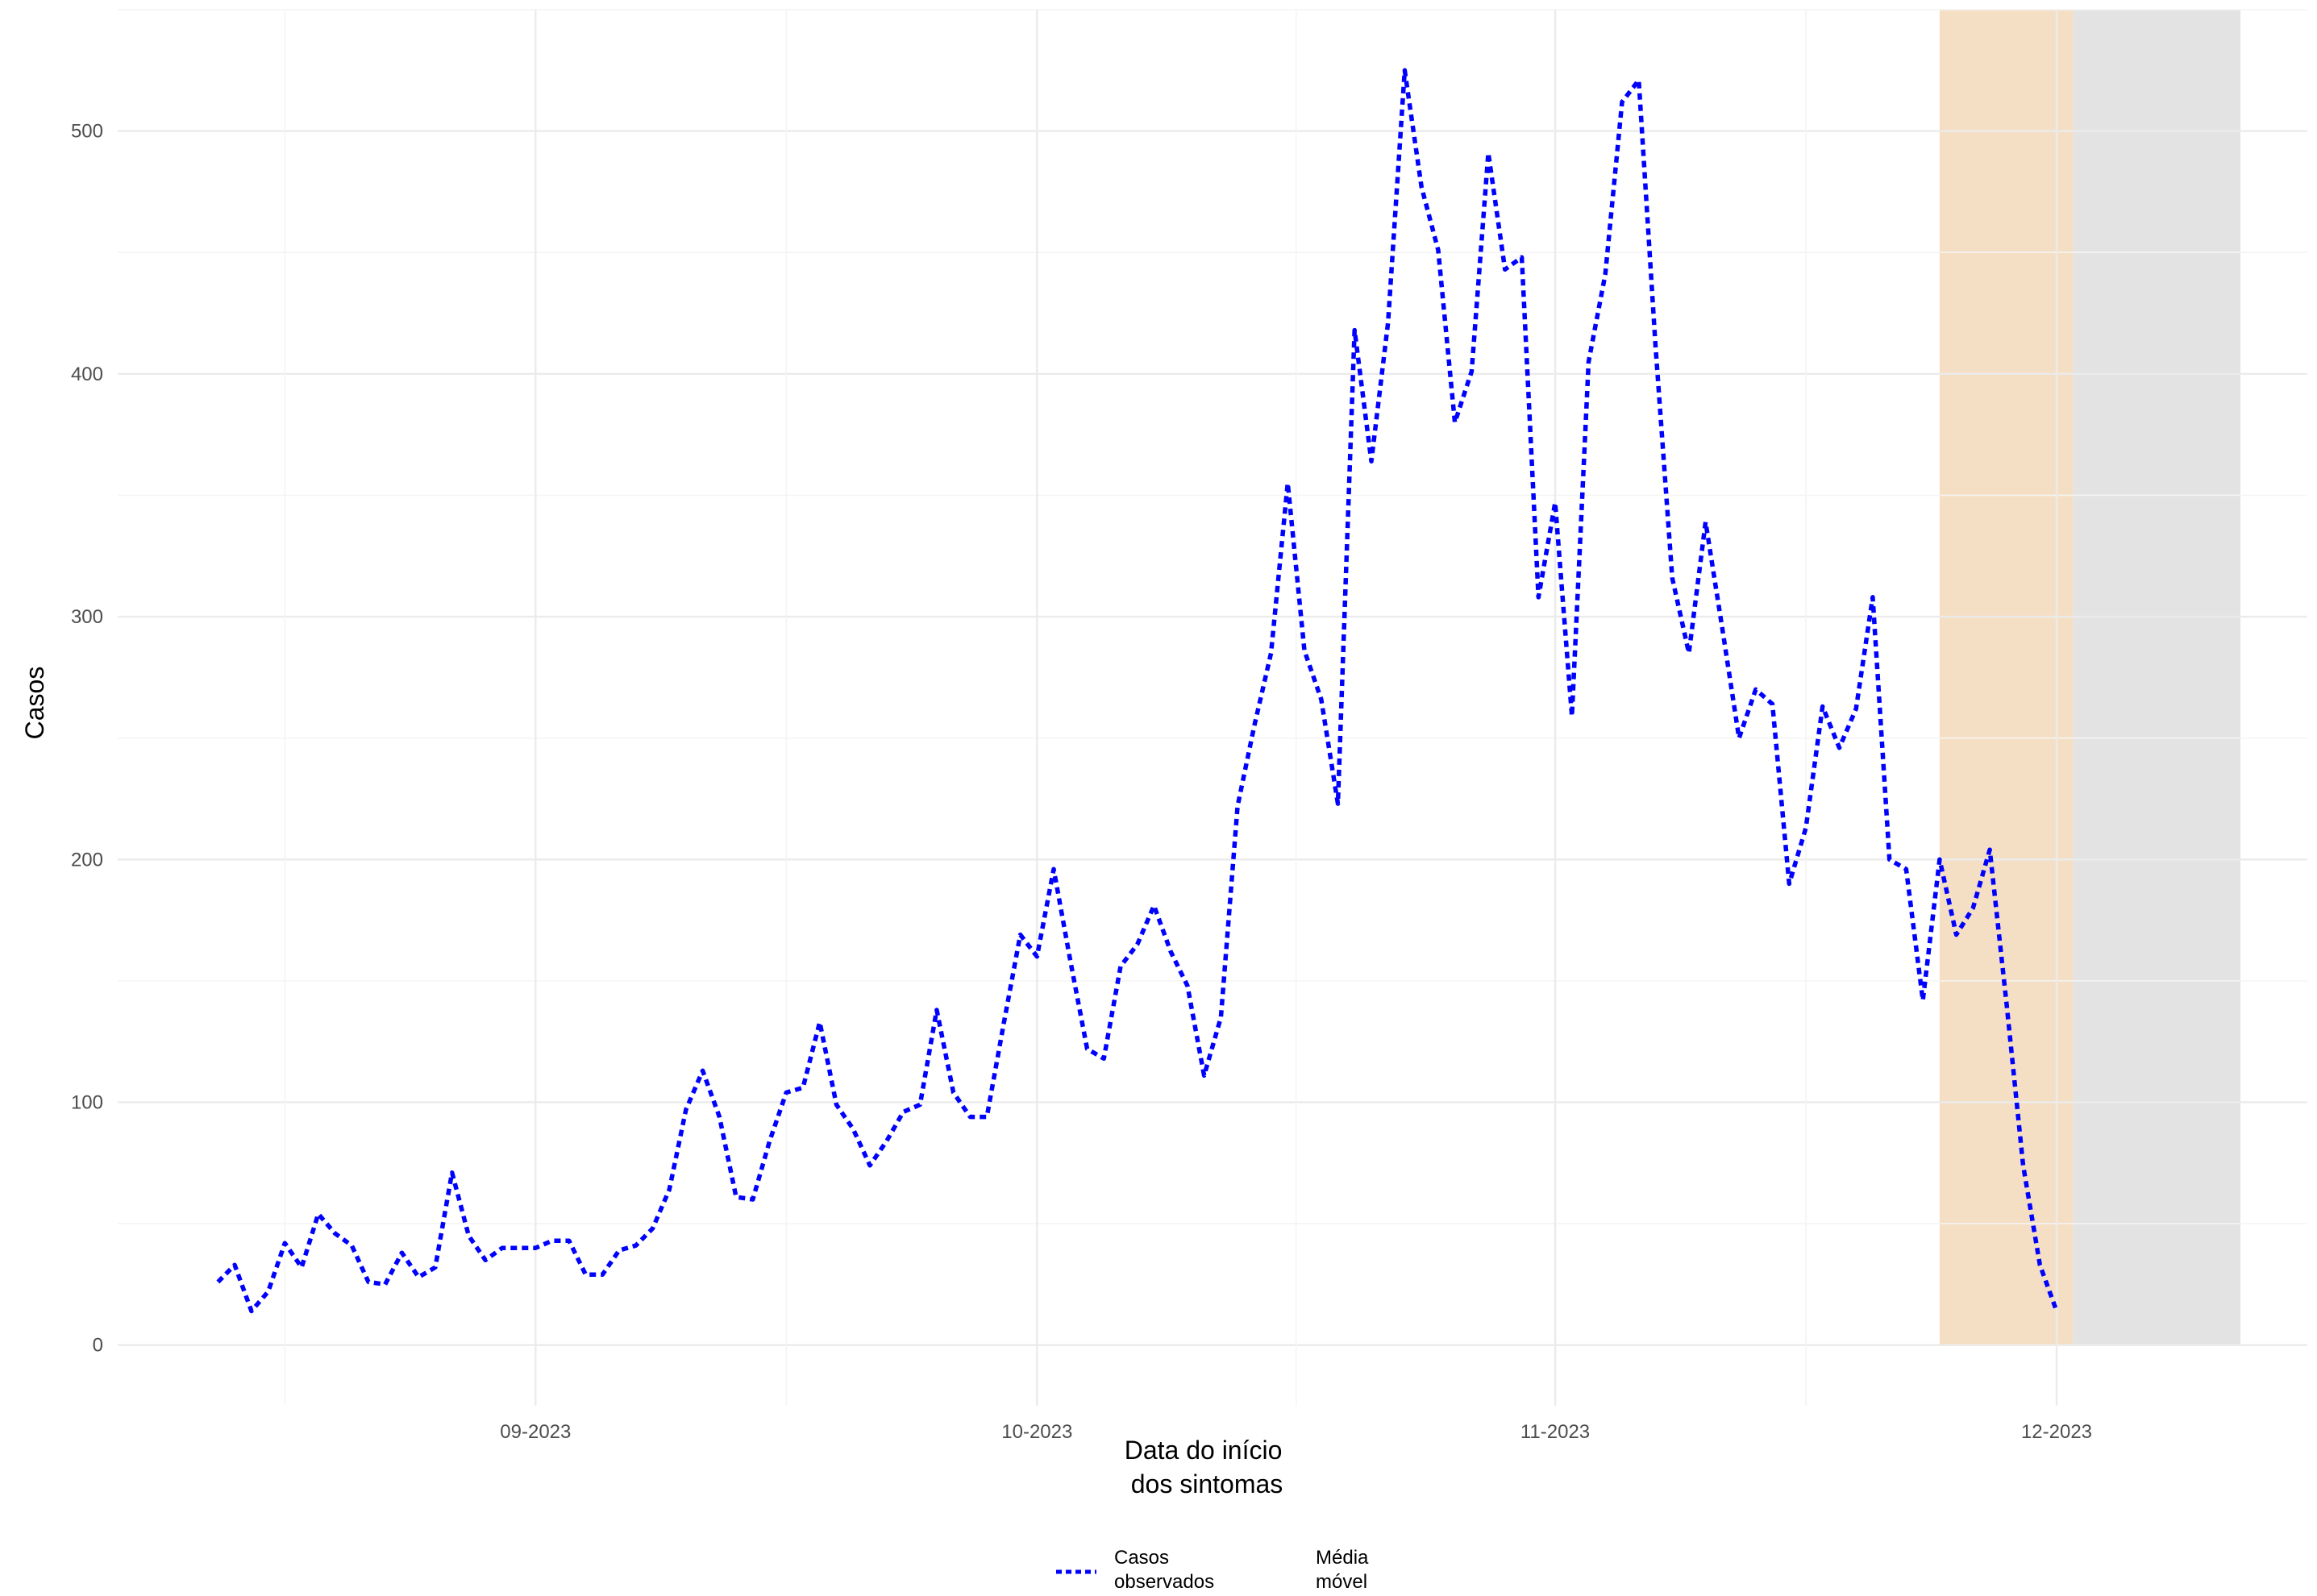 This screenshot has height=1596, width=2317. Describe the element at coordinates (1342, 1558) in the screenshot. I see `legend-label-media-movel-line-1: Média` at that location.